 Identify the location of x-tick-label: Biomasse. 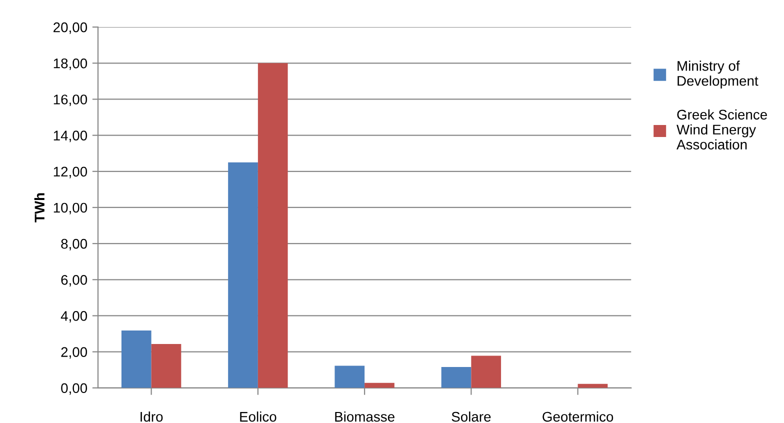
(364, 417).